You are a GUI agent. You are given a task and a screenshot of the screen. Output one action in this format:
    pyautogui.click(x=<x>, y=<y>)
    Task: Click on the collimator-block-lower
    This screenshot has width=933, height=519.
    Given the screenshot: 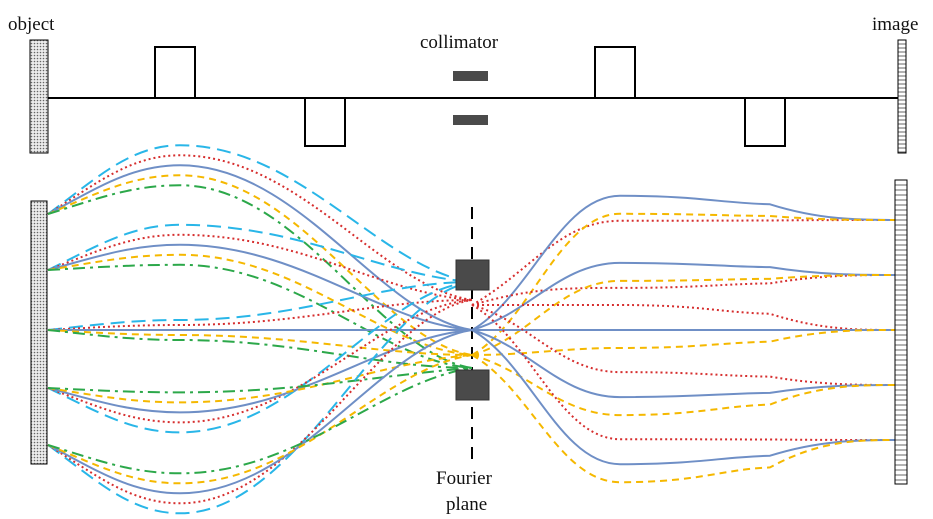 What is the action you would take?
    pyautogui.click(x=470, y=120)
    